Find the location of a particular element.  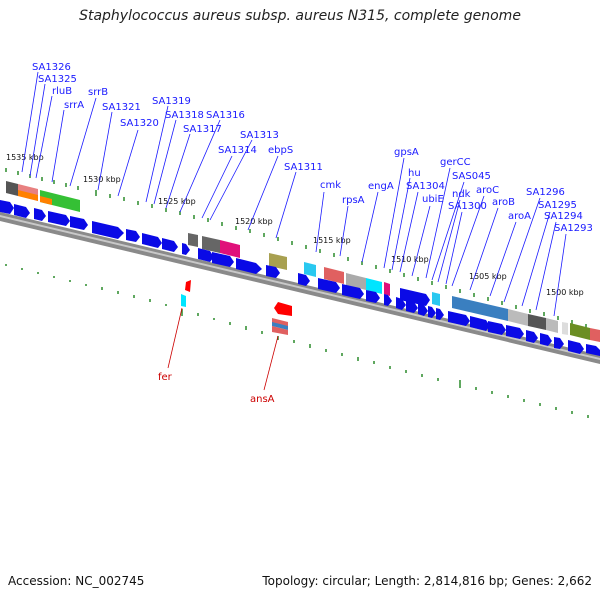

gene-label: SA1311 is located at coordinates (303, 167).